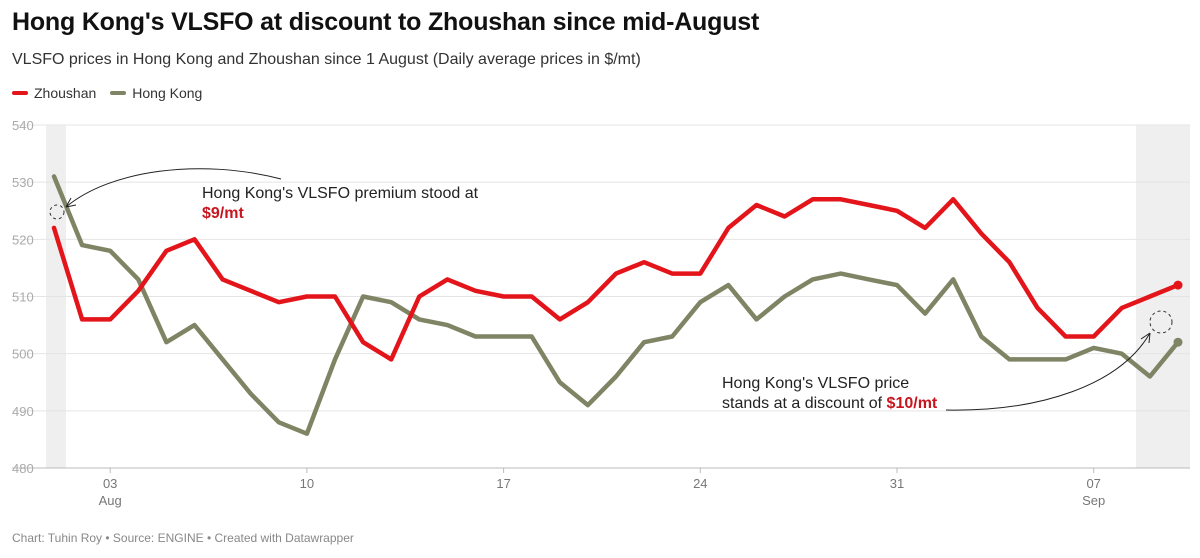 The image size is (1200, 558). Describe the element at coordinates (20, 93) in the screenshot. I see `legend-swatch-zhoushan` at that location.